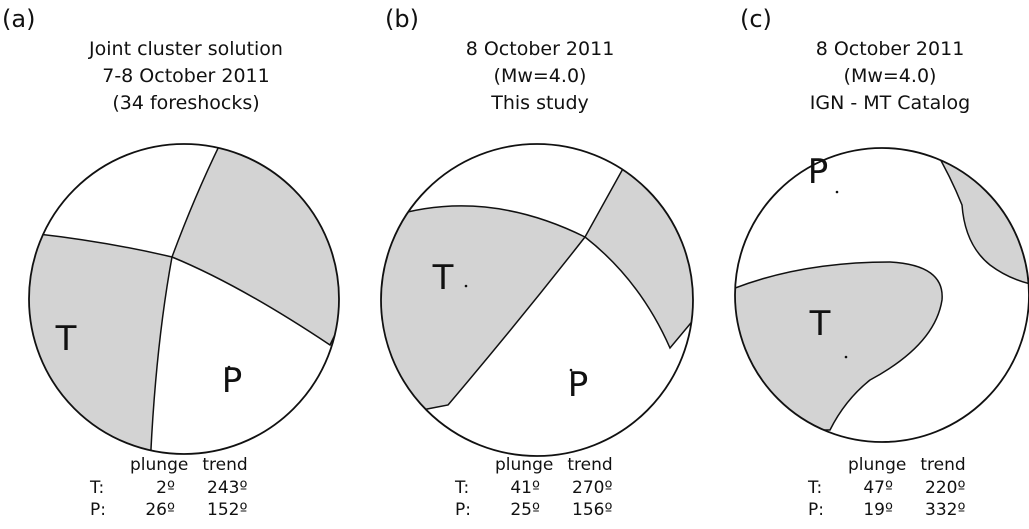 This screenshot has height=529, width=1029. What do you see at coordinates (227, 488) in the screenshot?
I see `table-cell: 243º` at bounding box center [227, 488].